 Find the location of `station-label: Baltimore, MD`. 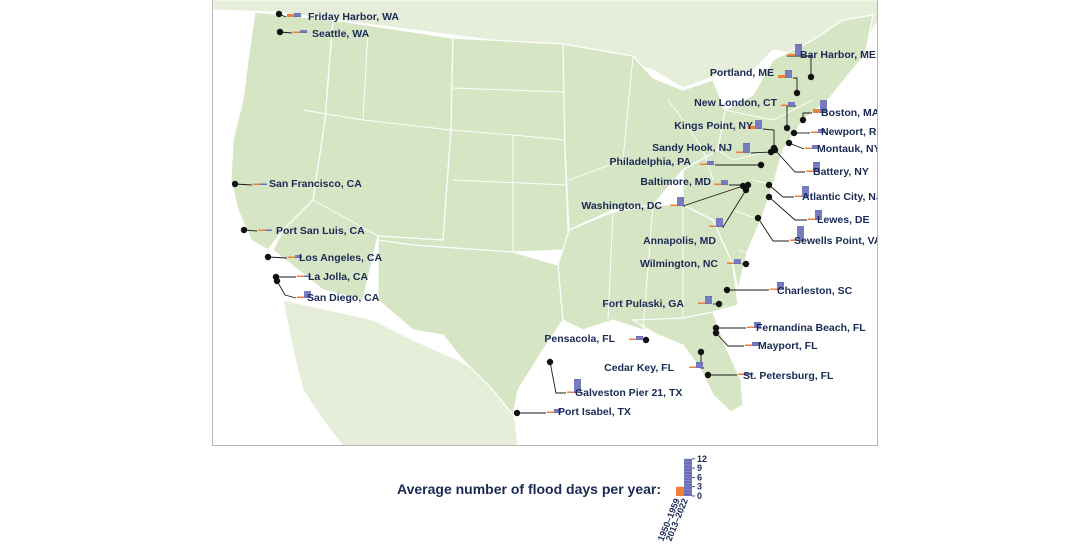

station-label: Baltimore, MD is located at coordinates (675, 182).